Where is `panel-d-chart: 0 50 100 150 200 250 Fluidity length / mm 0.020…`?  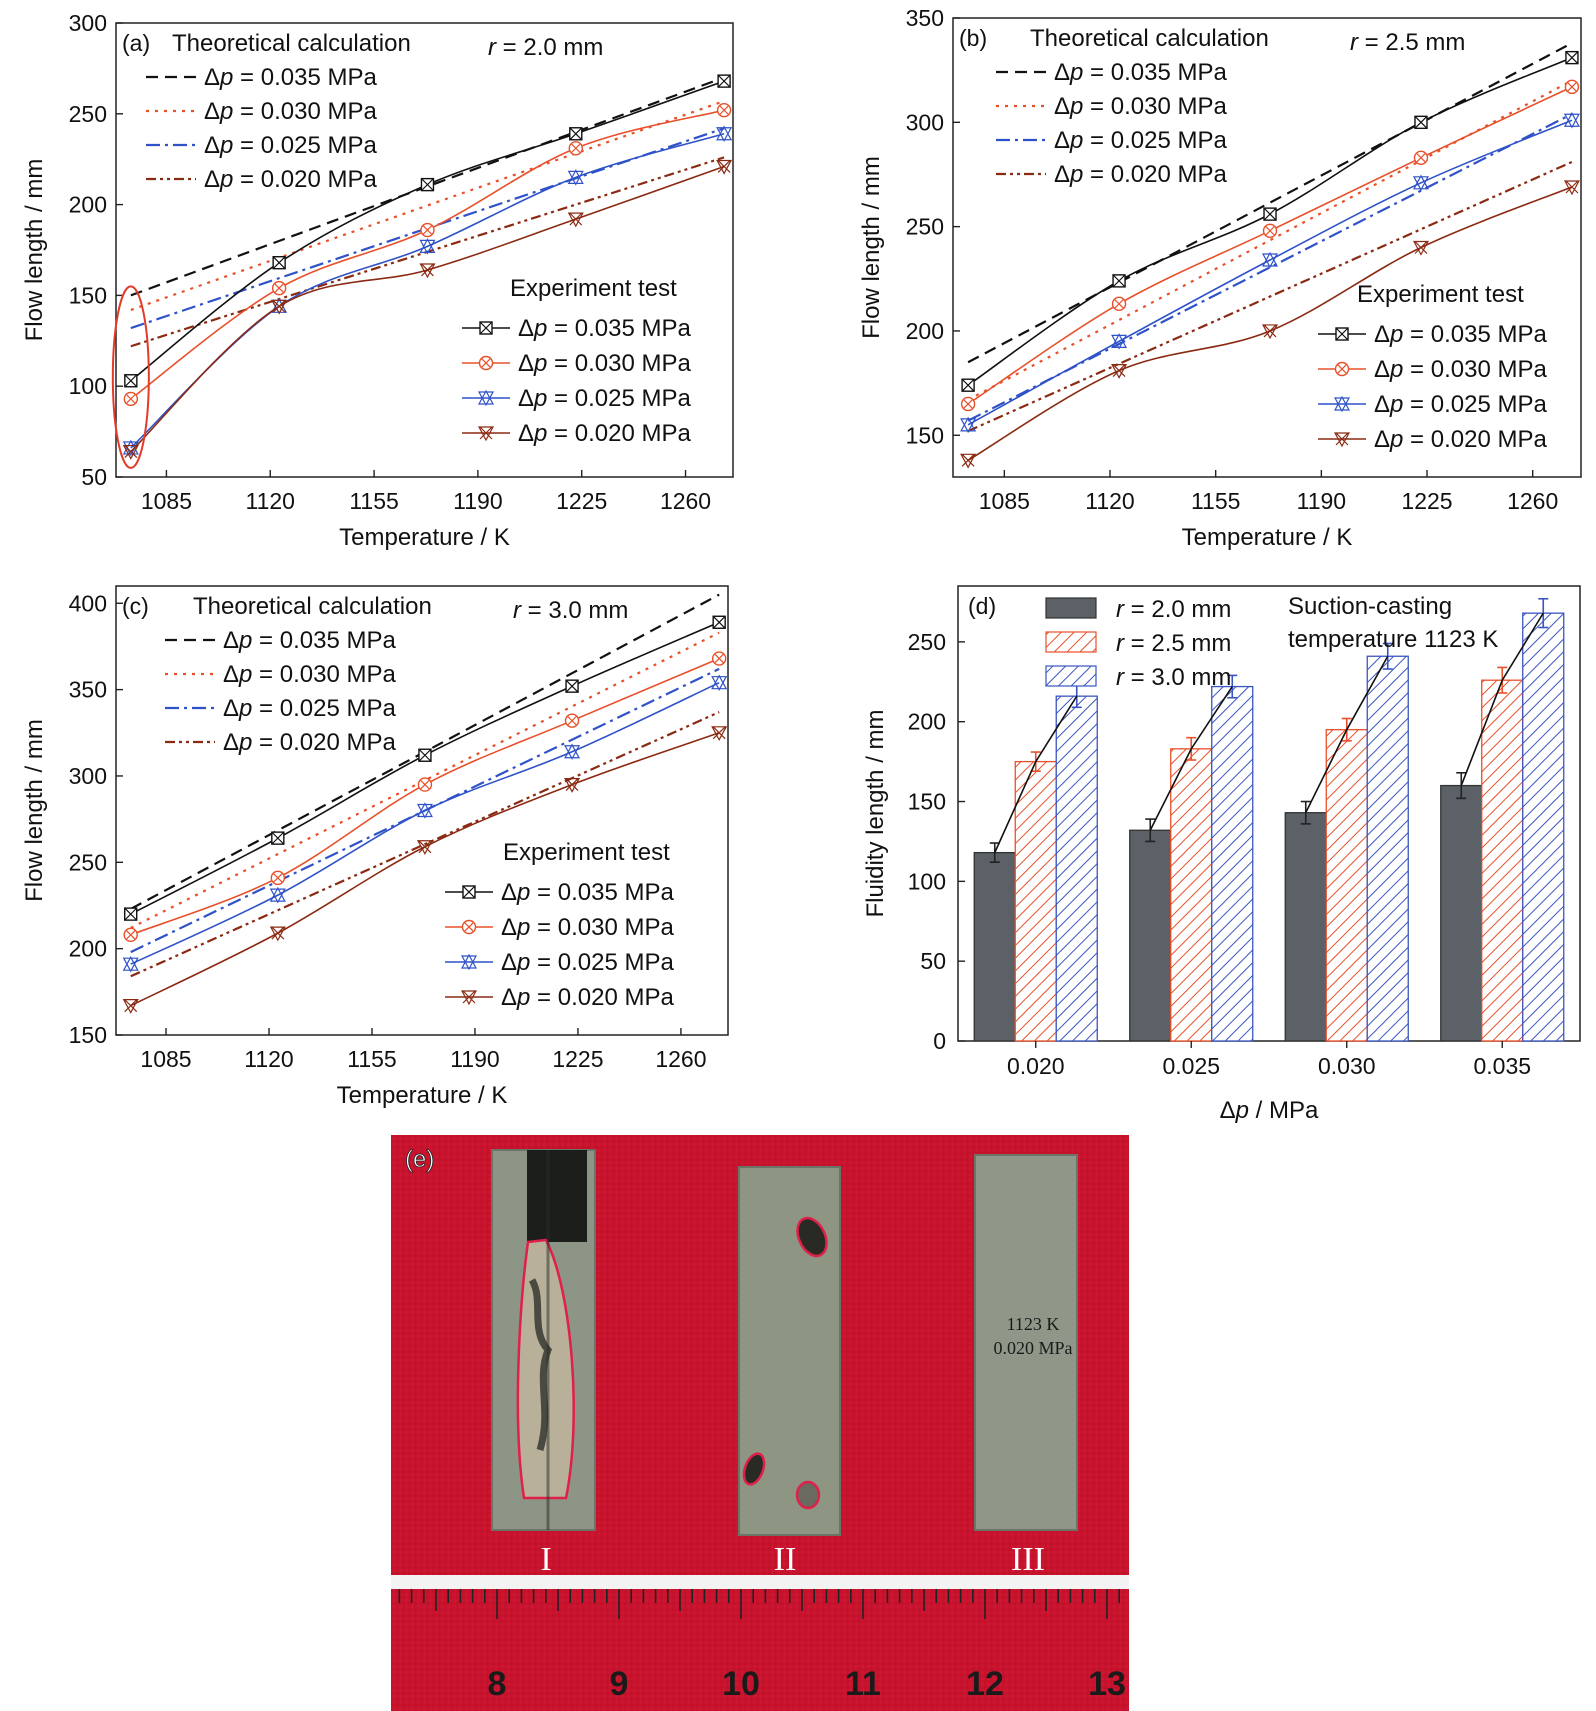 panel-d-chart: 0 50 100 150 200 250 Fluidity length / mm 0.020… is located at coordinates (1221, 854).